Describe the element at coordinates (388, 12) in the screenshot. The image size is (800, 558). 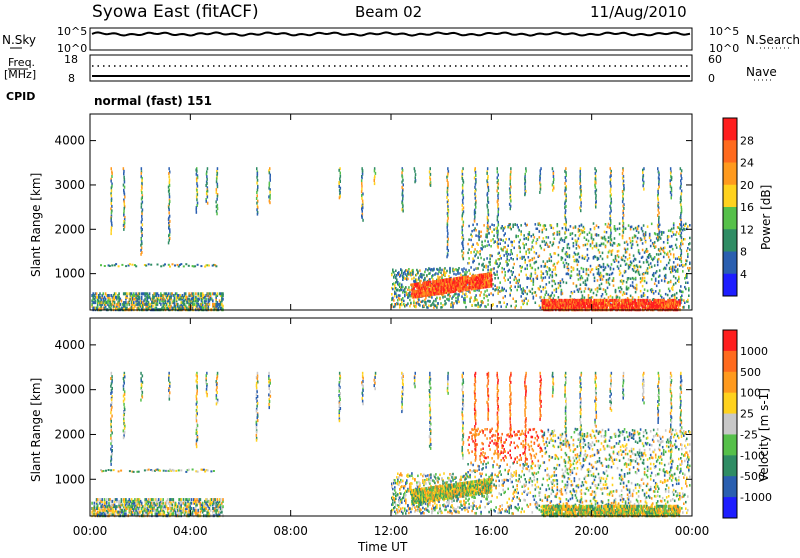
I see `beam-title: Beam 02` at that location.